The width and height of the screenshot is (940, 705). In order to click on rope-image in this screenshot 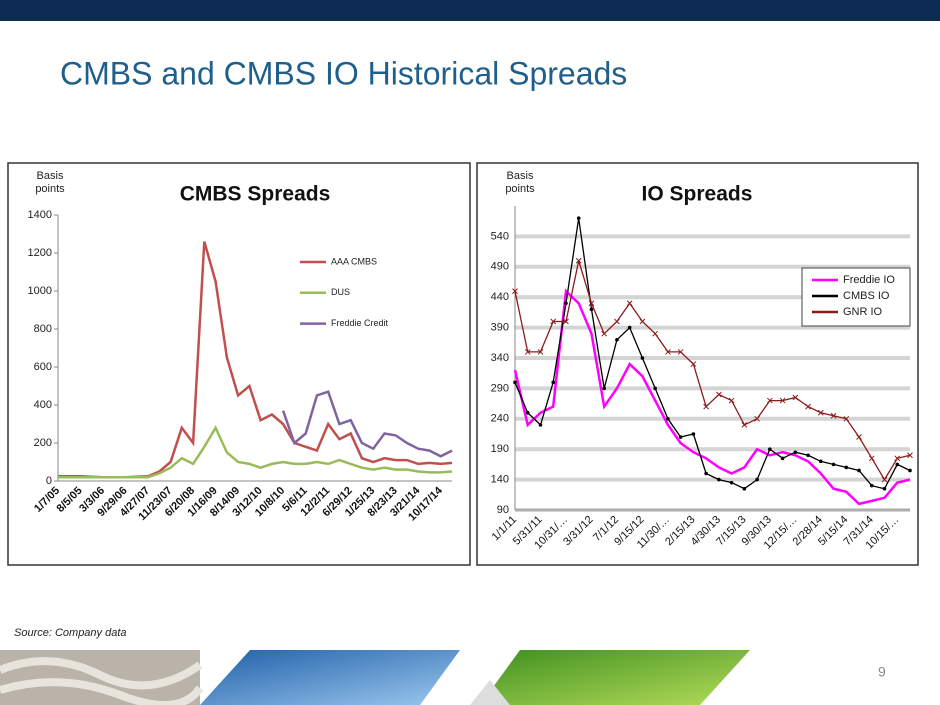, I will do `click(102, 681)`.